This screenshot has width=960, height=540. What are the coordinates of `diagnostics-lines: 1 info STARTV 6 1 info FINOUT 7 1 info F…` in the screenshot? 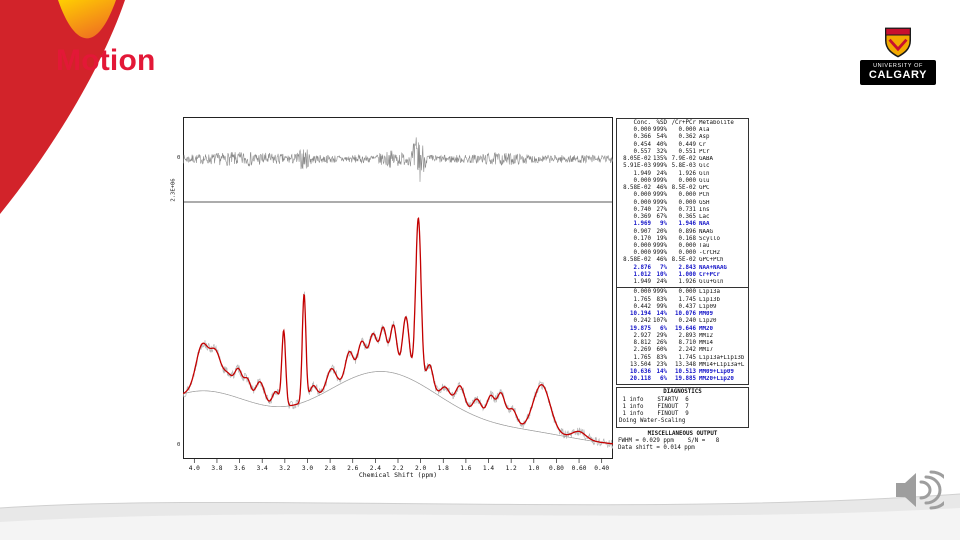 It's located at (682, 411).